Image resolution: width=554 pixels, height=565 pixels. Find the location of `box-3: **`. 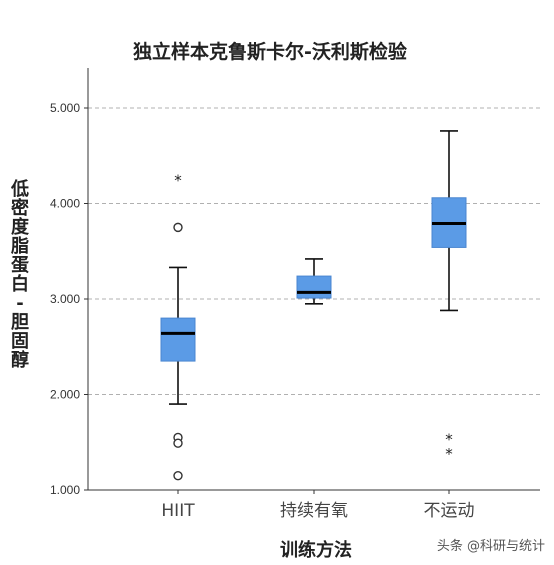

box-3: ** is located at coordinates (449, 296).